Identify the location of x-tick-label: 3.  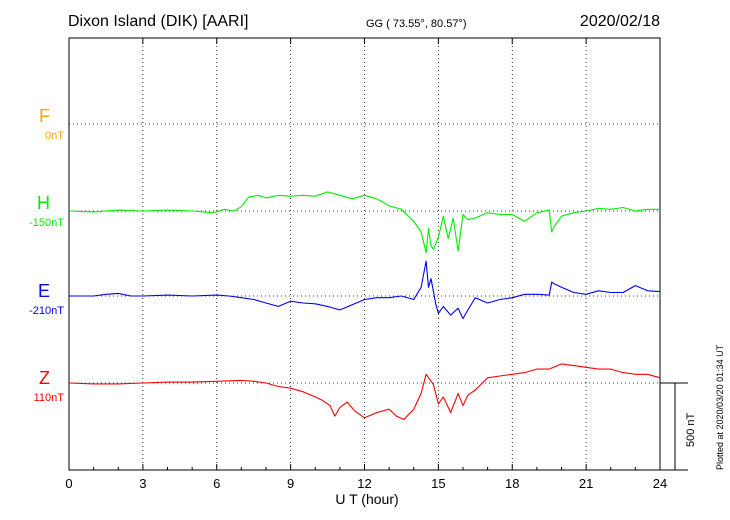
(142, 483).